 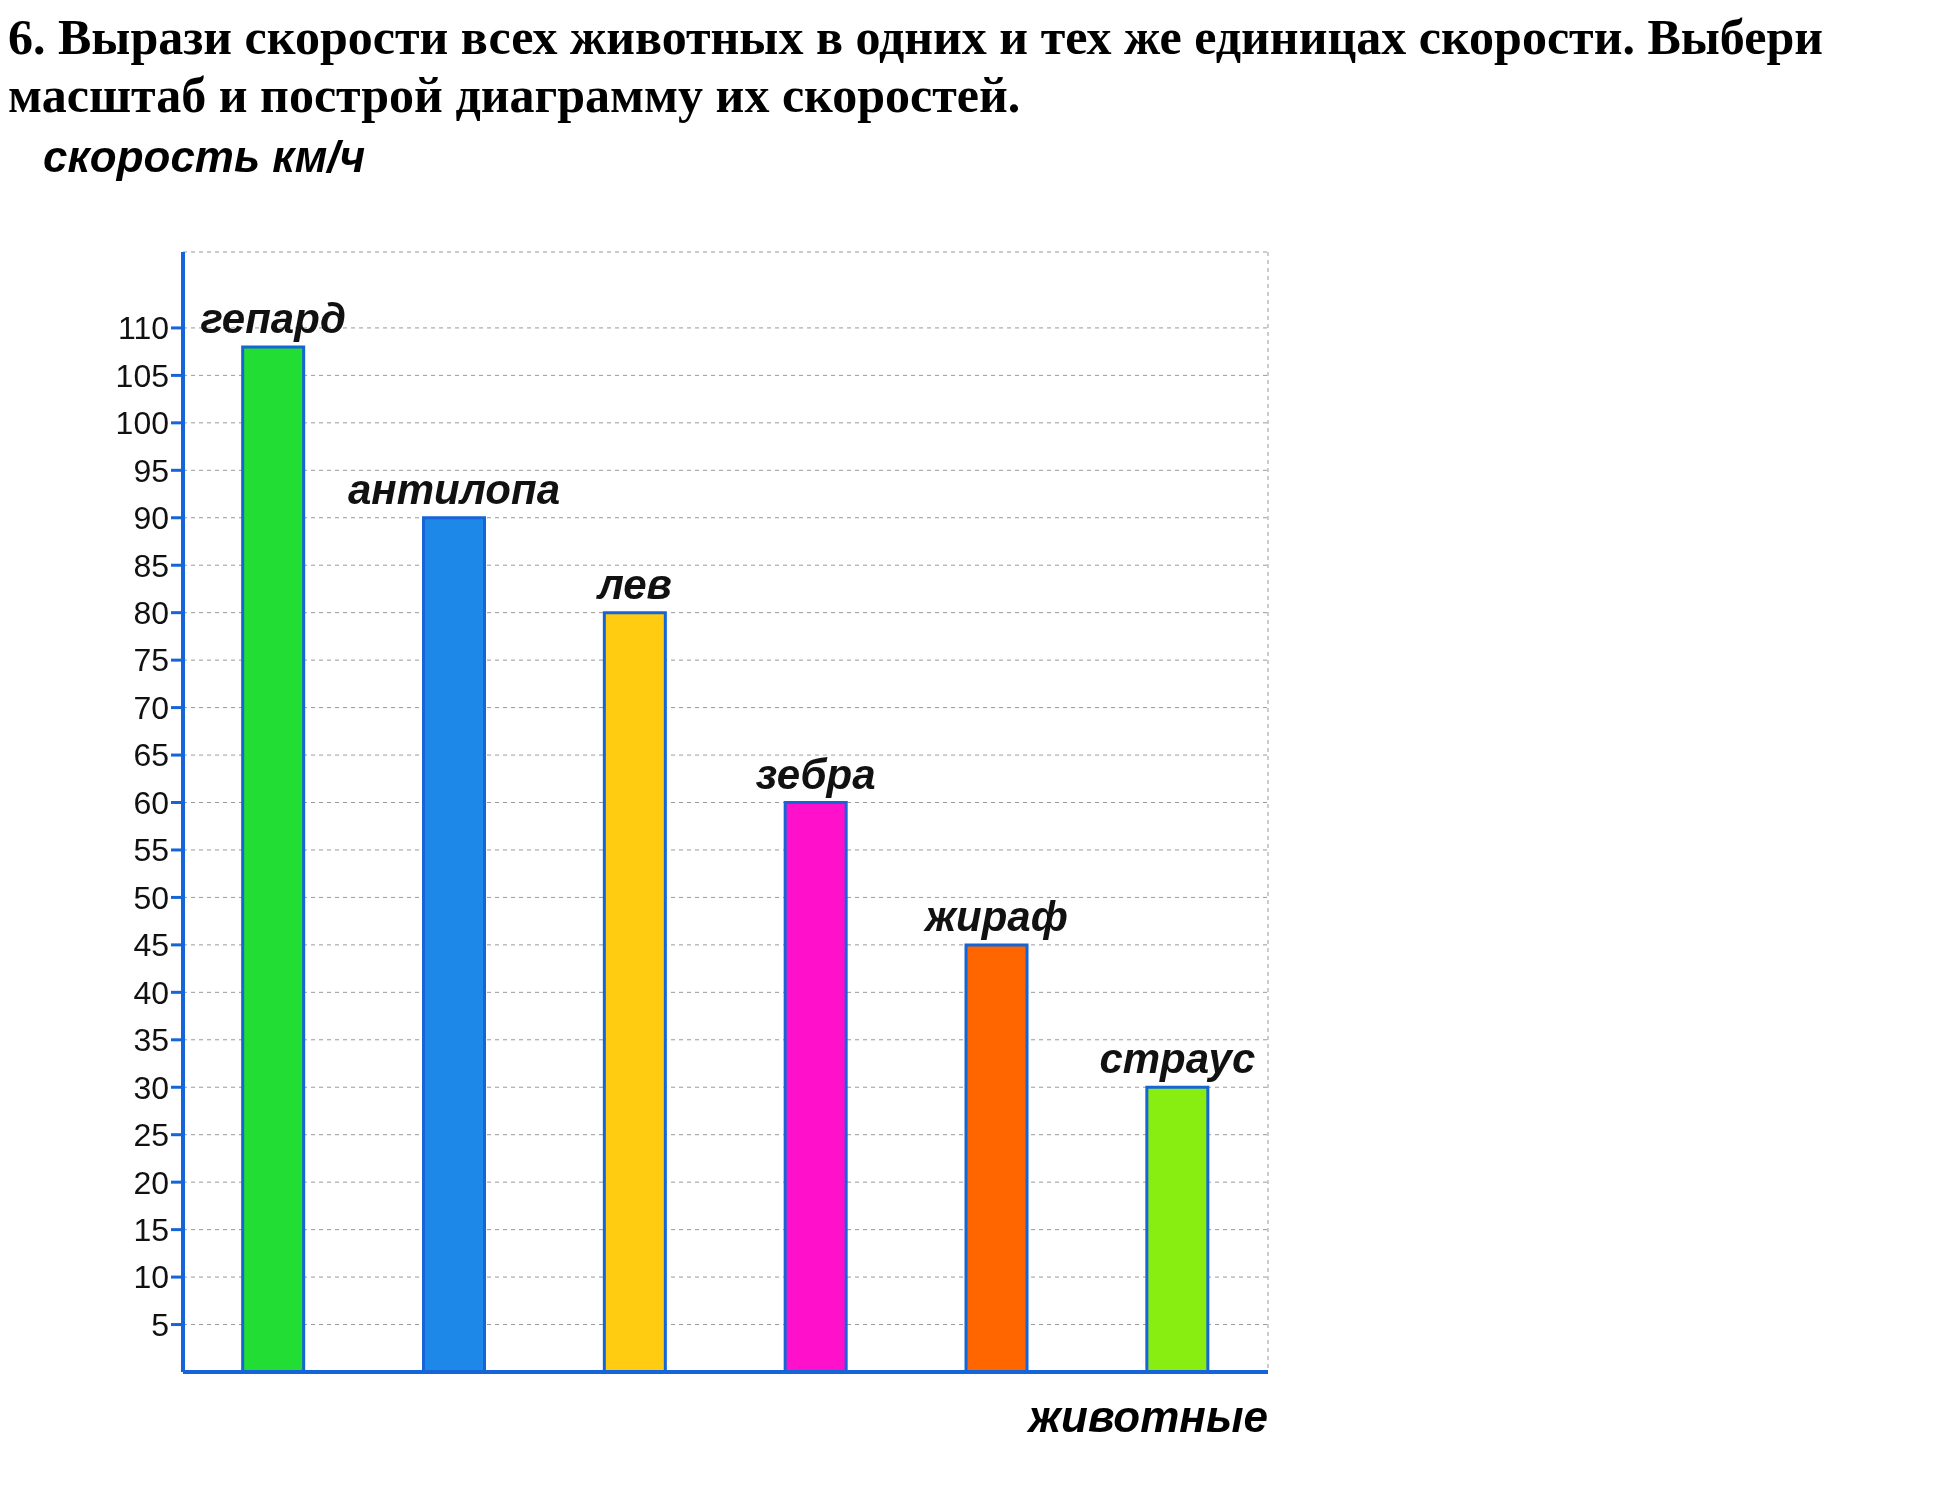 I want to click on y-tick-label: 5, so click(x=160, y=1324).